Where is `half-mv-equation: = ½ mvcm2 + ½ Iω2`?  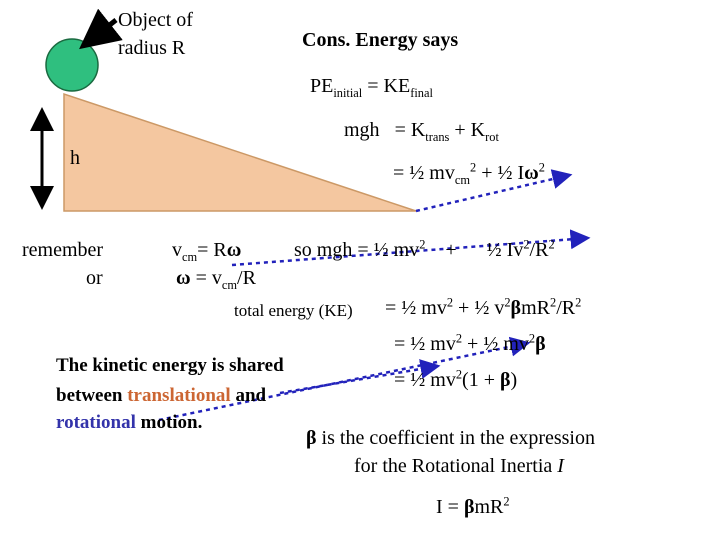
half-mv-equation: = ½ mvcm2 + ½ Iω2 is located at coordinates (469, 173).